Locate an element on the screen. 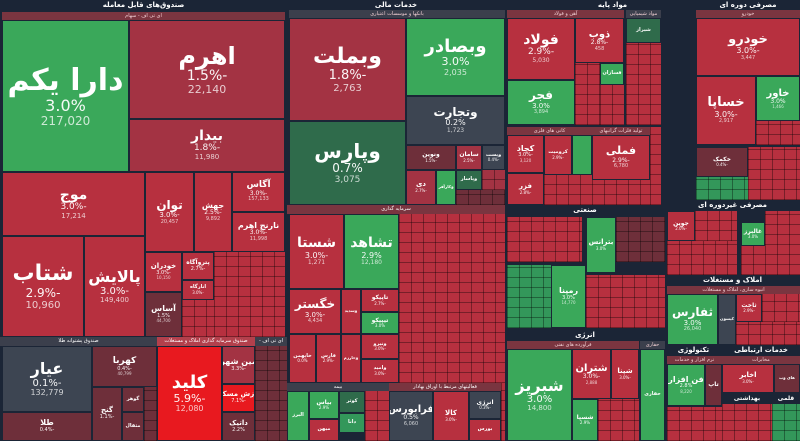 This screenshot has width=800, height=441. tile-foolad: فولاد -2.9% 5,030 is located at coordinates (541, 49).